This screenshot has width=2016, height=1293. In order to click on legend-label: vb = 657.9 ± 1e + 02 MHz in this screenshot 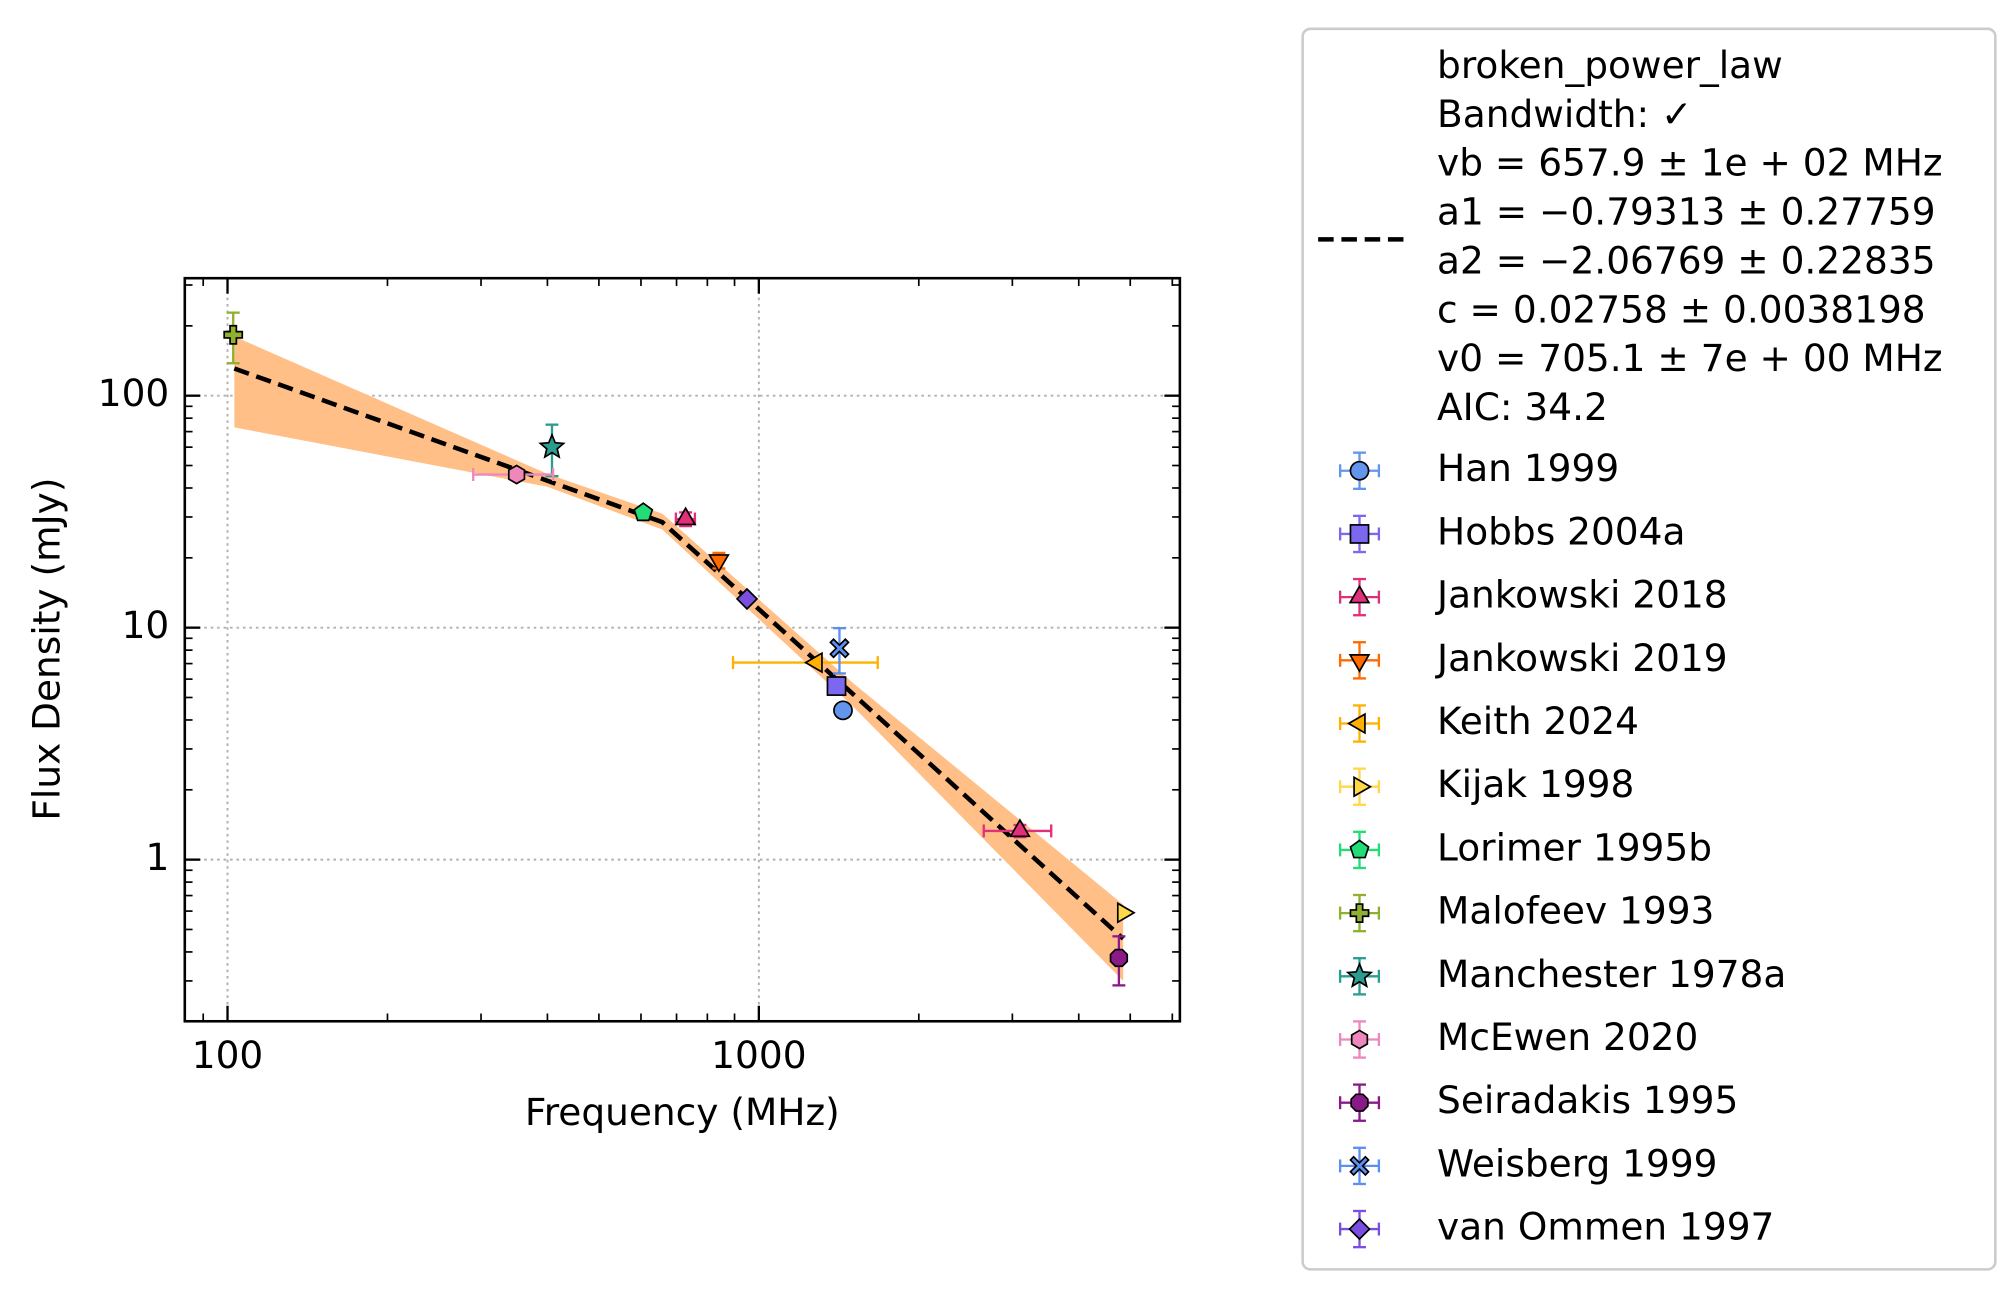, I will do `click(1690, 163)`.